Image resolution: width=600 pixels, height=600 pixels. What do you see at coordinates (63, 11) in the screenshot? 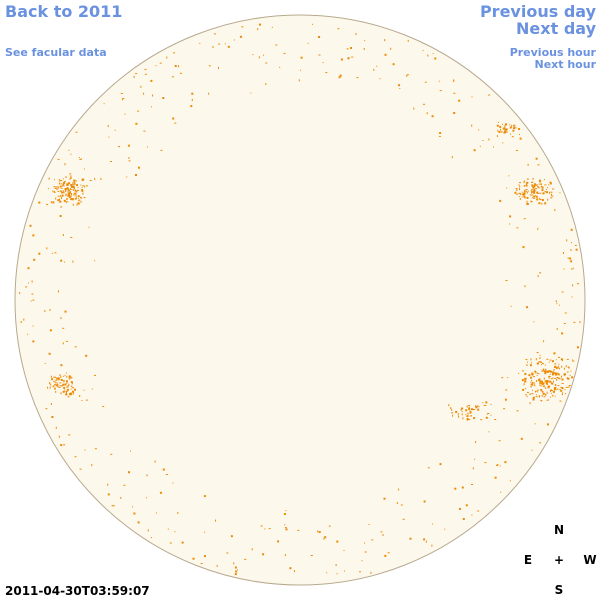
I see `back-link: Back to 2011` at bounding box center [63, 11].